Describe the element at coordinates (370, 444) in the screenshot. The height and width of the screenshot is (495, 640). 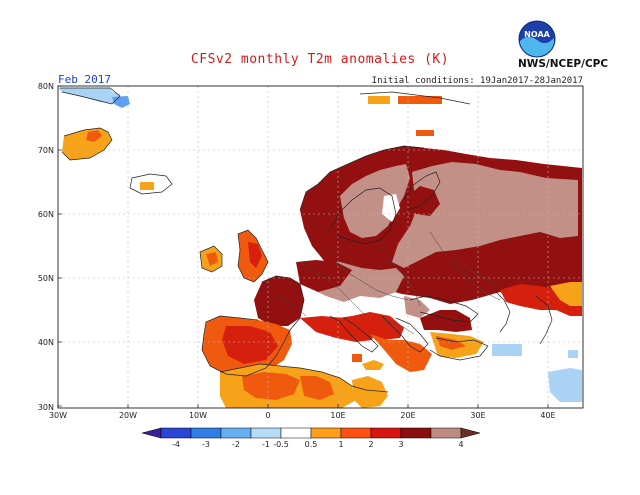
I see `colorbar-label-7: 2` at that location.